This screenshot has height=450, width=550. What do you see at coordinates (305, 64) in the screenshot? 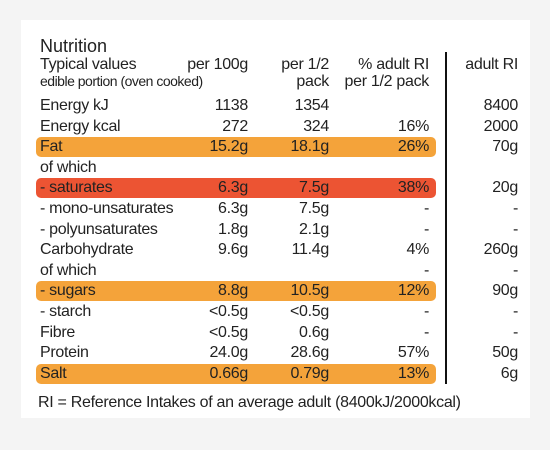
I see `header-per-half-pack-line1: per 1/2` at bounding box center [305, 64].